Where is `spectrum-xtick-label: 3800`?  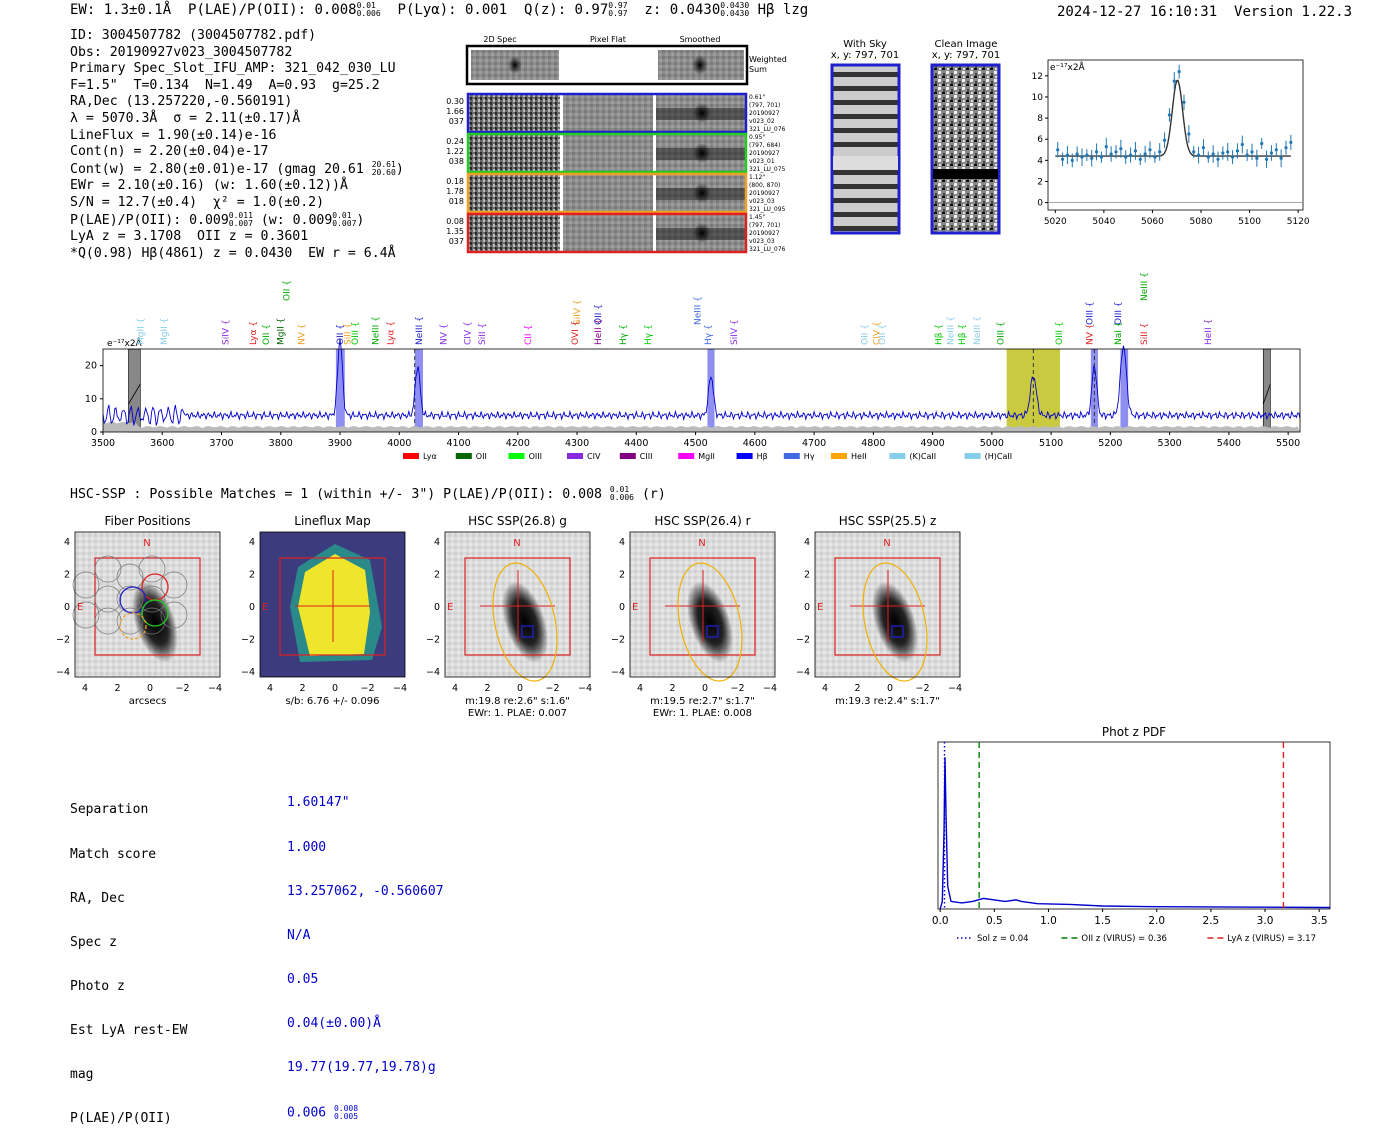 spectrum-xtick-label: 3800 is located at coordinates (281, 443).